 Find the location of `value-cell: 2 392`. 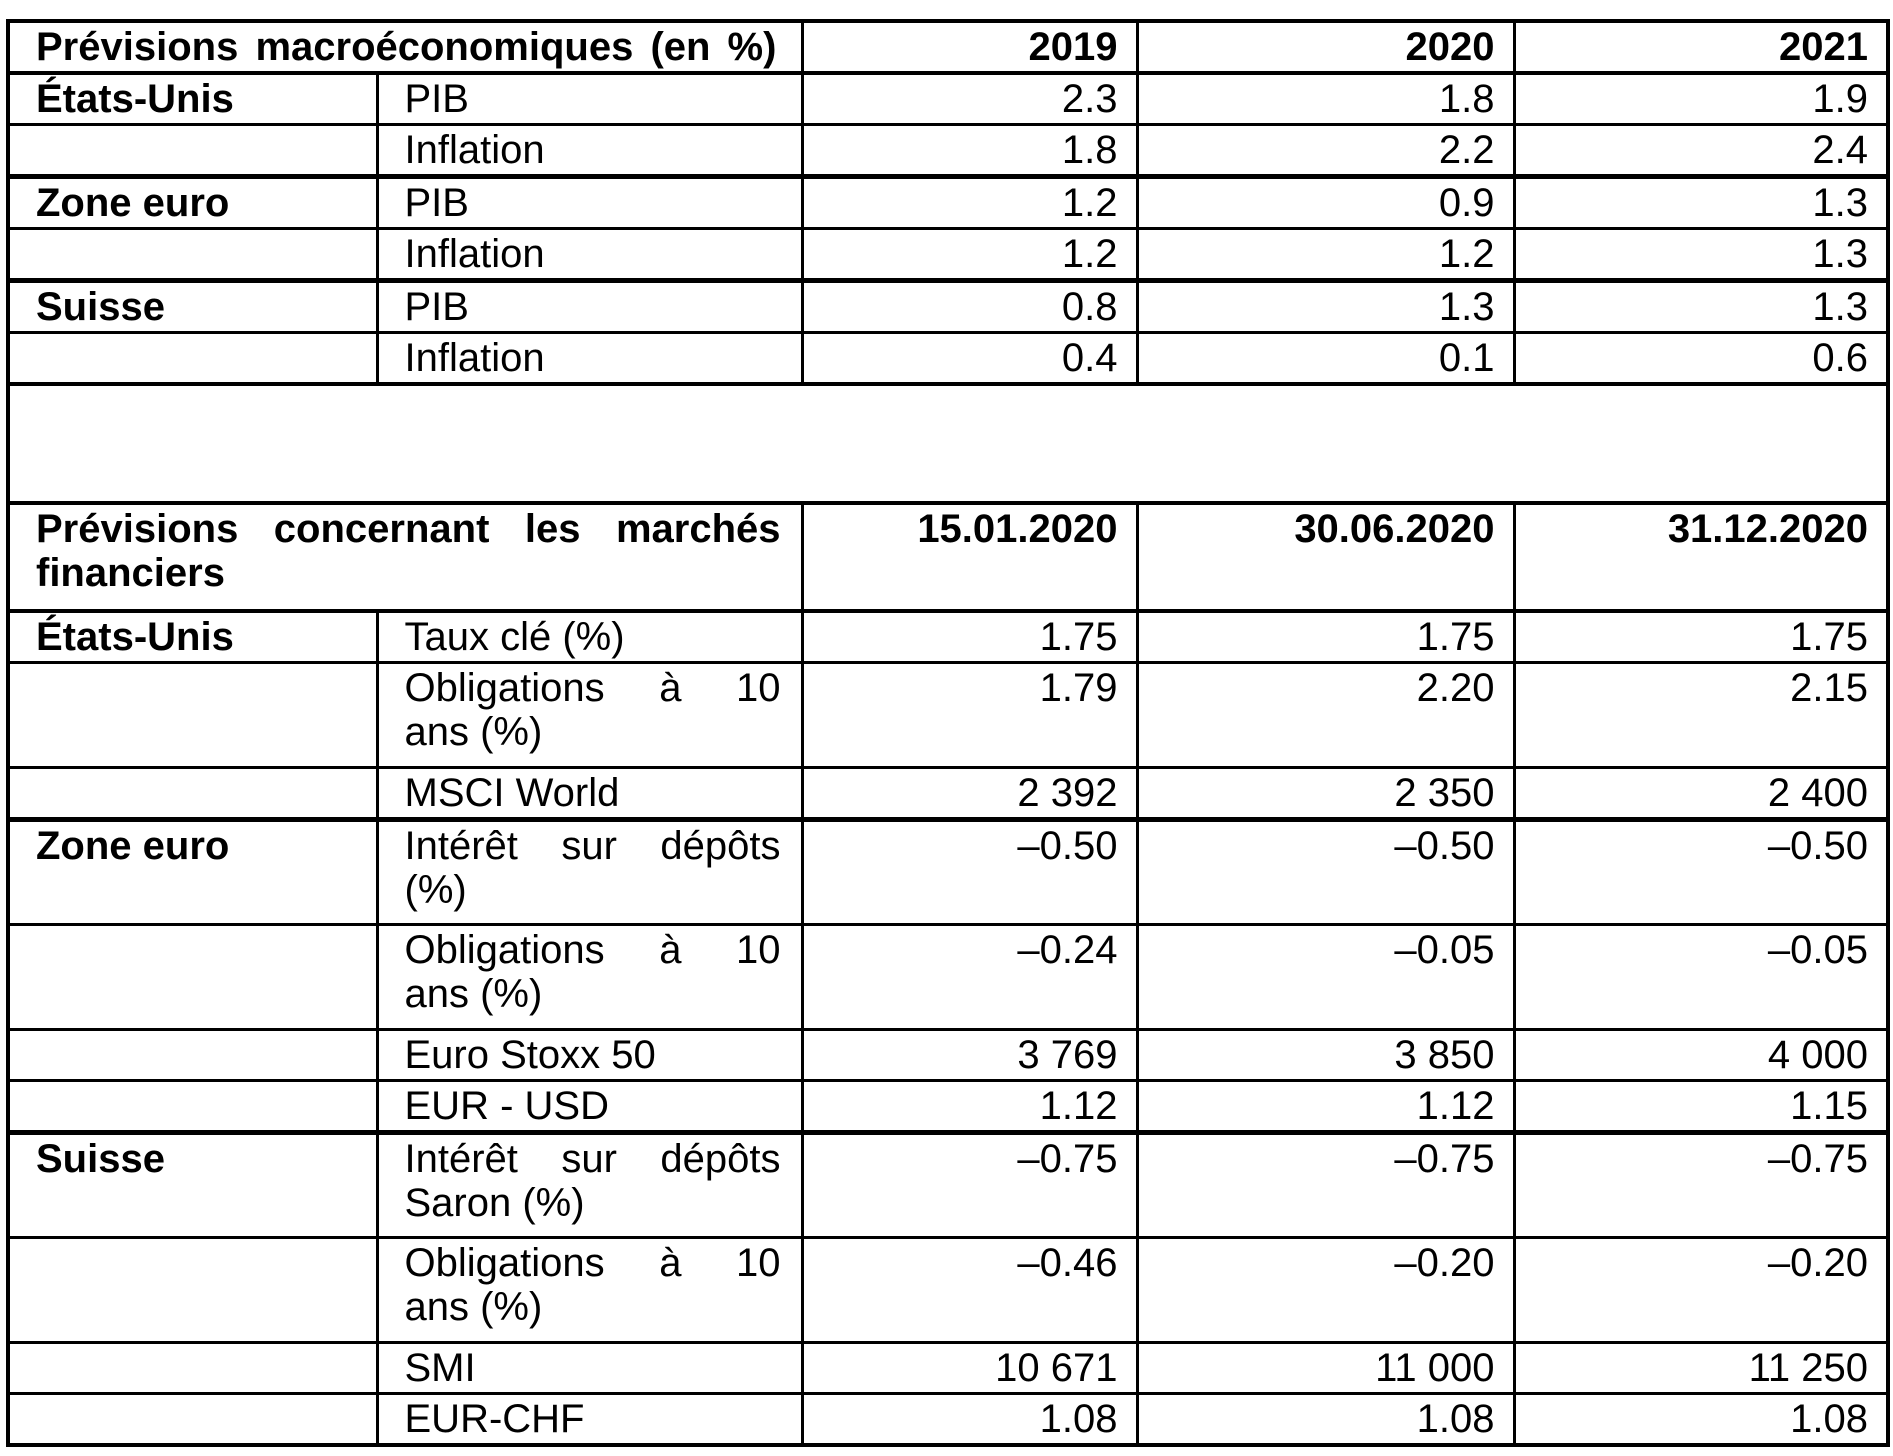

value-cell: 2 392 is located at coordinates (969, 793).